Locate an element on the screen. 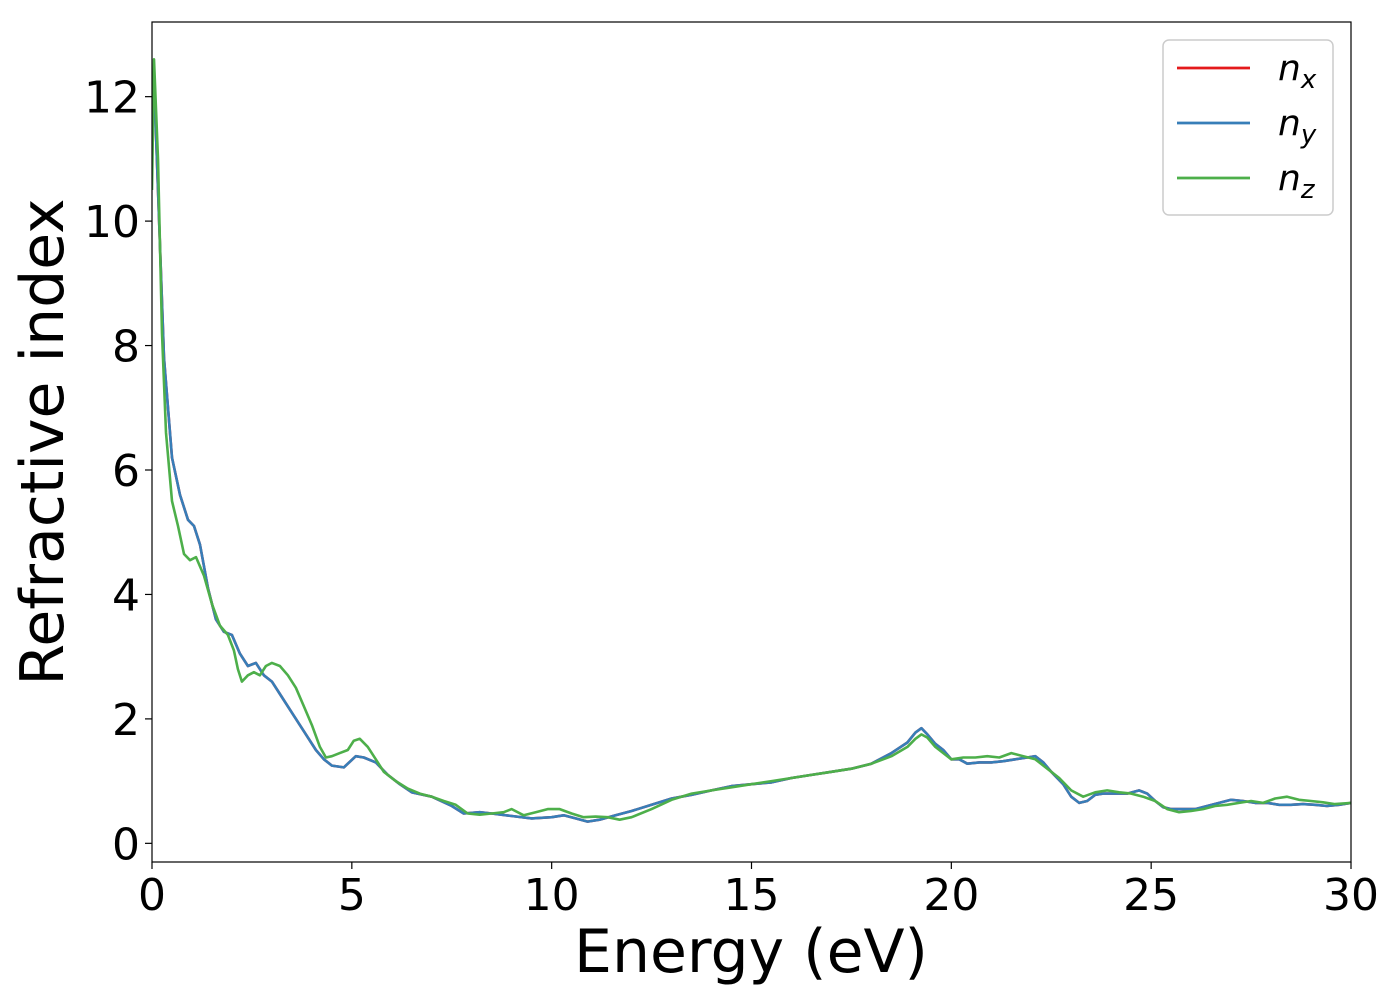 Image resolution: width=1400 pixels, height=1000 pixels. y-axis-title: Refractive index is located at coordinates (43, 441).